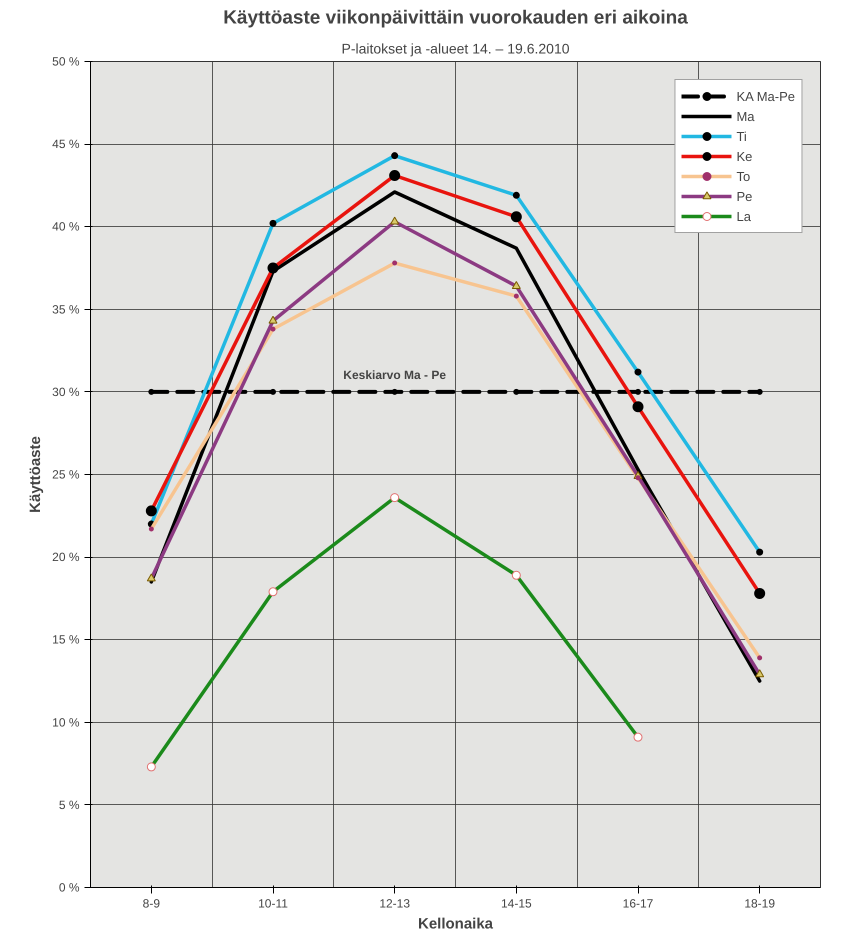 This screenshot has width=859, height=948. Describe the element at coordinates (744, 216) in the screenshot. I see `legend-label: La` at that location.